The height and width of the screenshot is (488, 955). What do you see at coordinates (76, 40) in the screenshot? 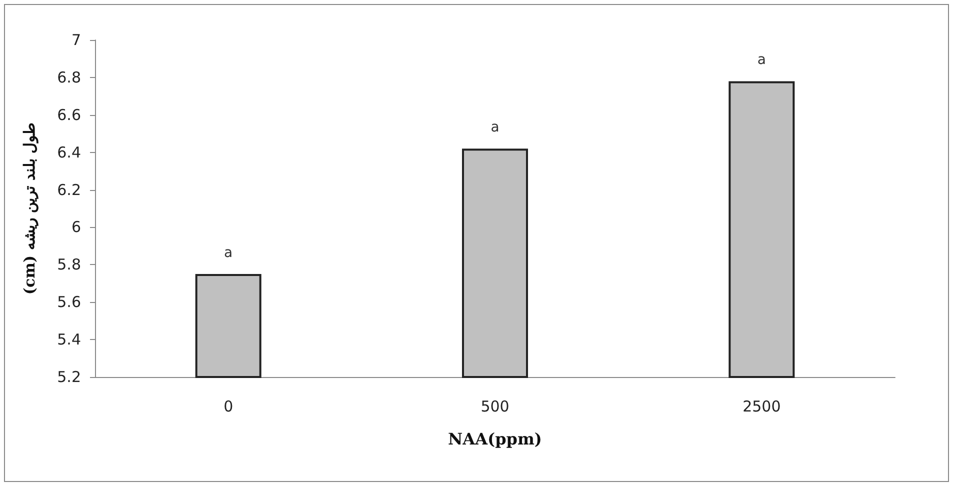
I see `y-tick-label: 7` at bounding box center [76, 40].